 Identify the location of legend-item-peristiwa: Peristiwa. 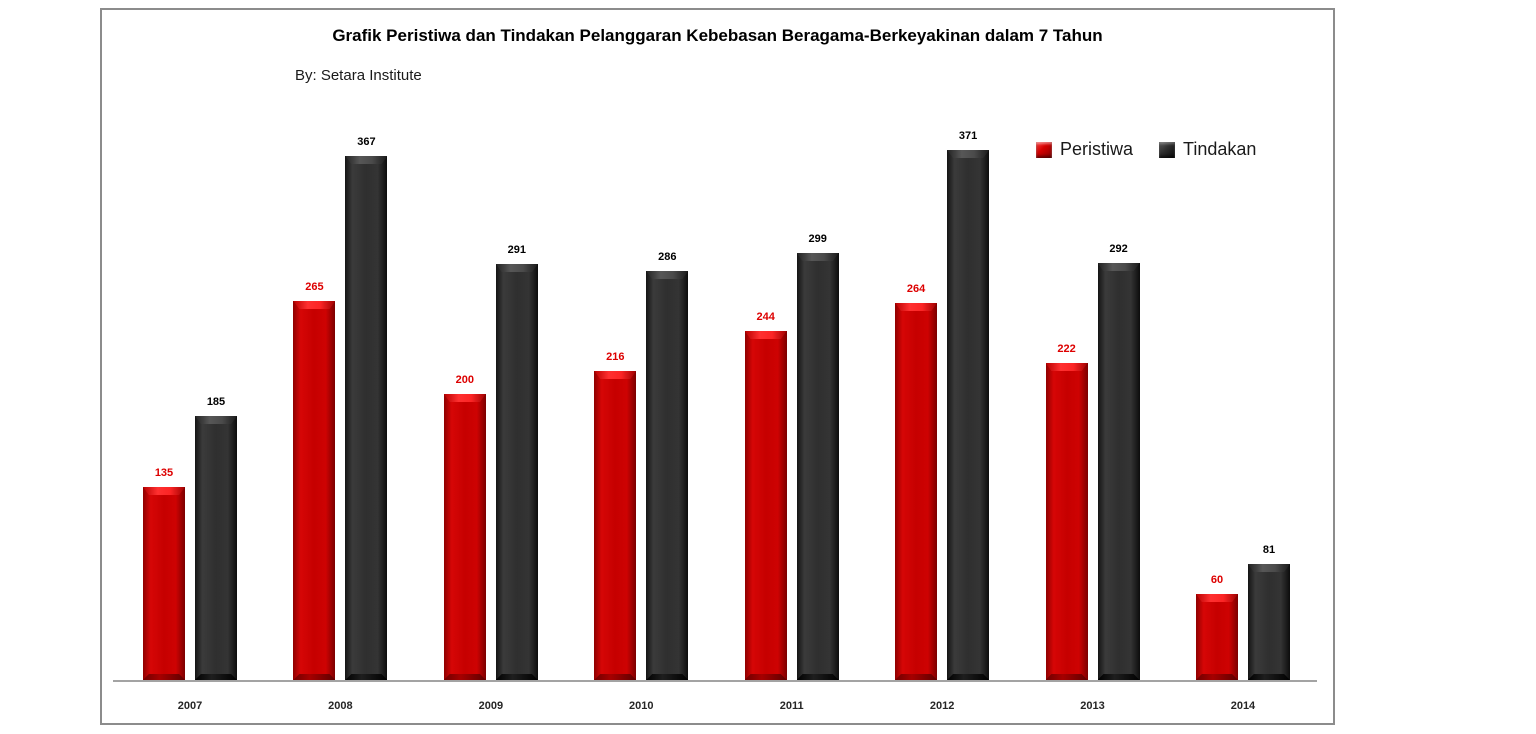
(1084, 149).